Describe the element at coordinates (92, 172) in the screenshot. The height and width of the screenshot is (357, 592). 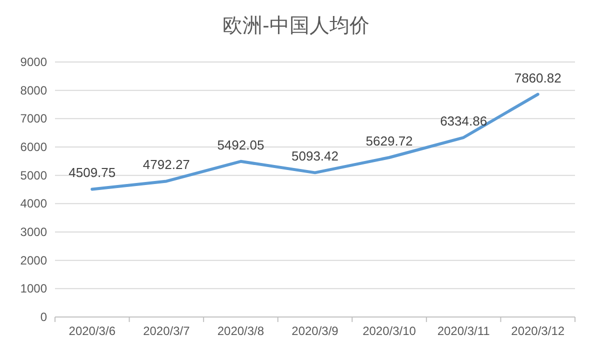
I see `data-label: 4509.75` at that location.